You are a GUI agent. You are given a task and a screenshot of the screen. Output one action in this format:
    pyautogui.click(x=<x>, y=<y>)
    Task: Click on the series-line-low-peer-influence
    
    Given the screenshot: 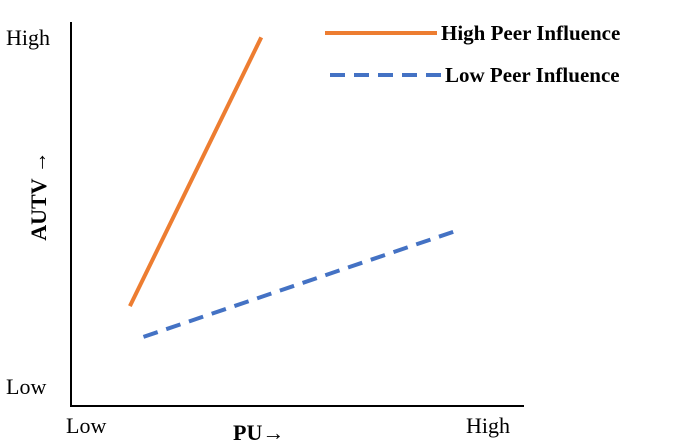 What is the action you would take?
    pyautogui.click(x=302, y=283)
    